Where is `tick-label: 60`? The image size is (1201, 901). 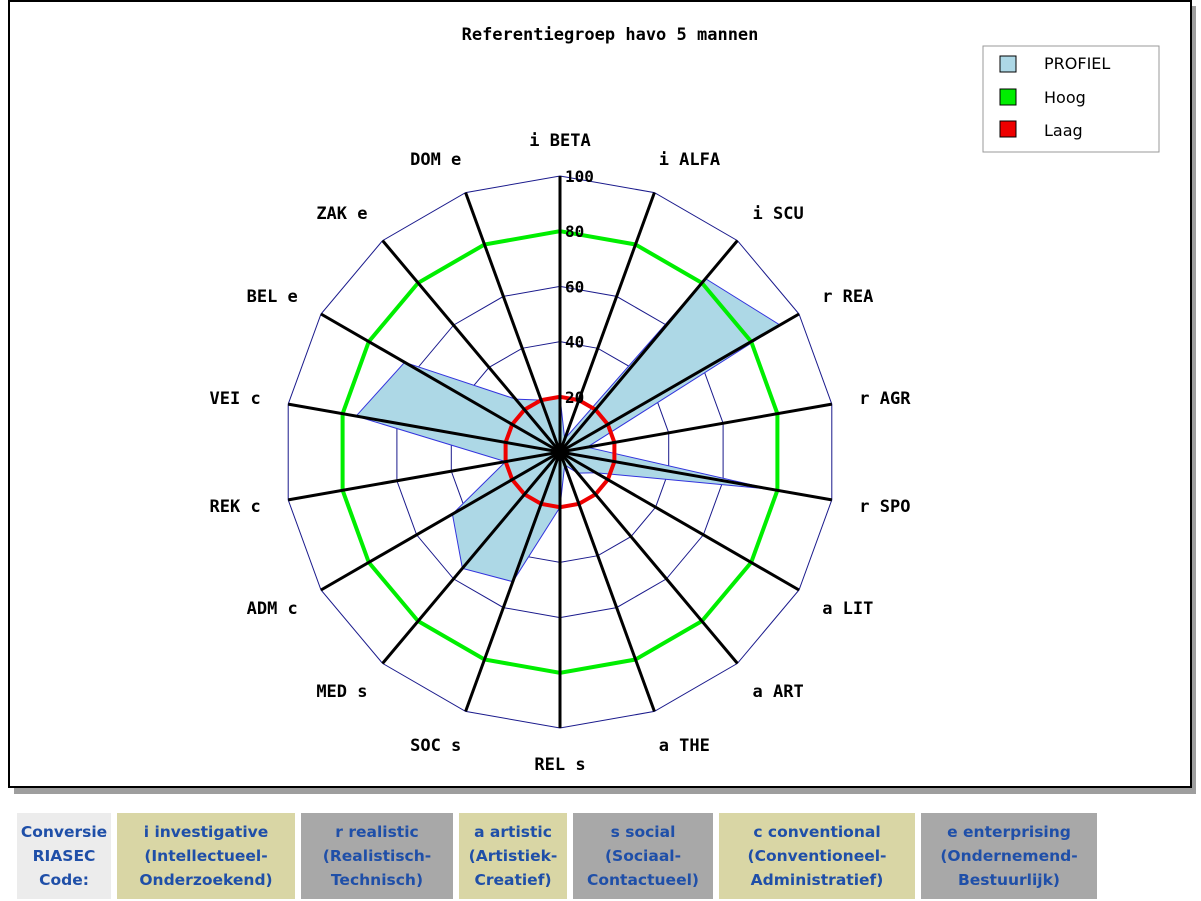 tick-label: 60 is located at coordinates (574, 286).